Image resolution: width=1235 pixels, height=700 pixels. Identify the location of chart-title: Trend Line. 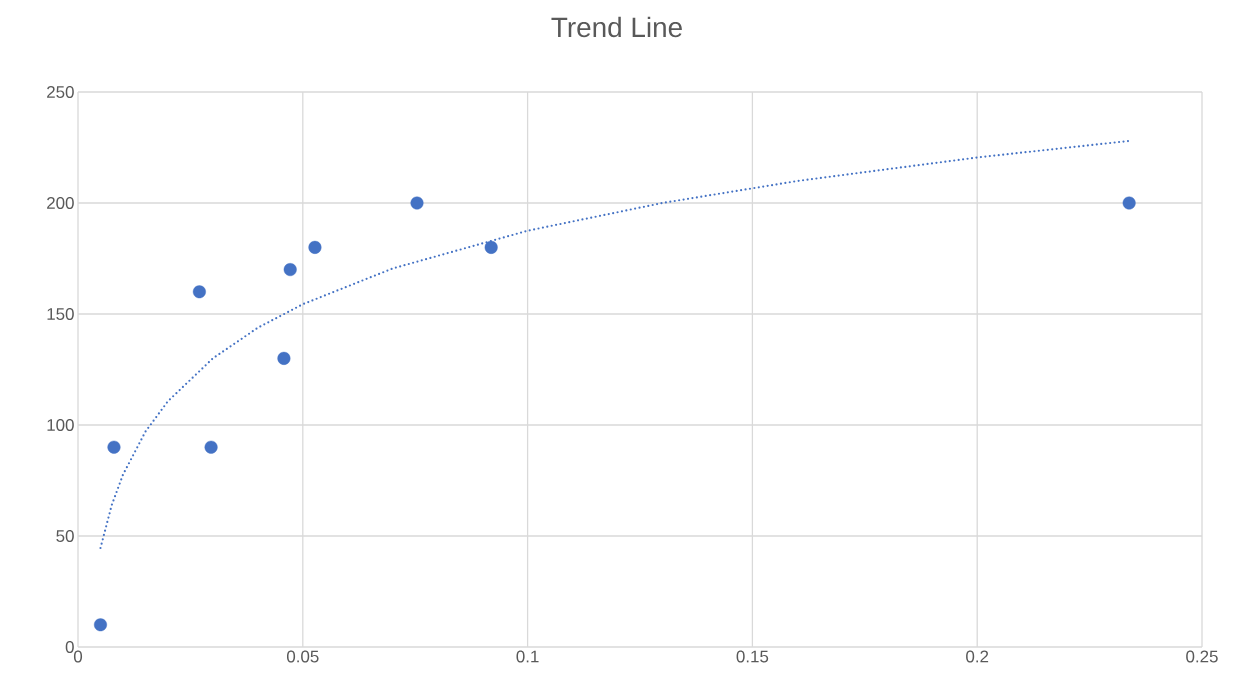
(616, 27).